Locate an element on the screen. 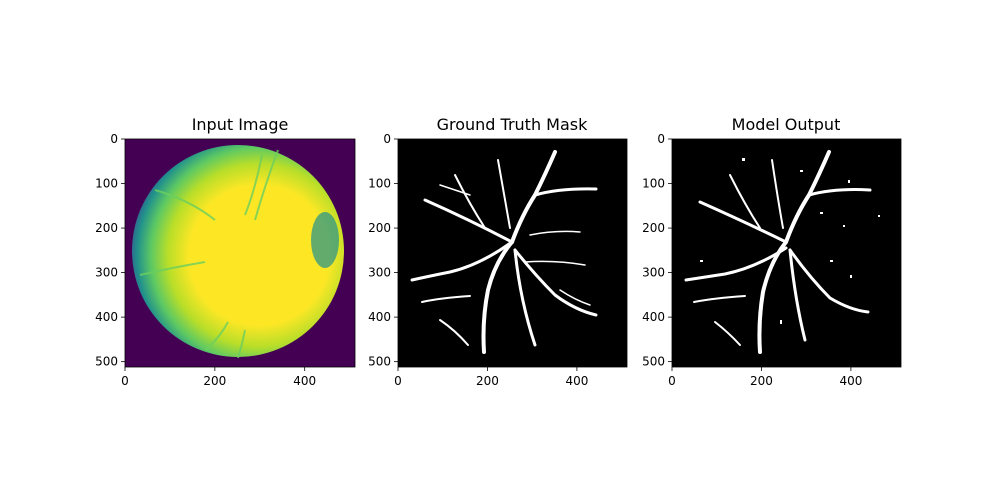  fundus-image is located at coordinates (240, 253).